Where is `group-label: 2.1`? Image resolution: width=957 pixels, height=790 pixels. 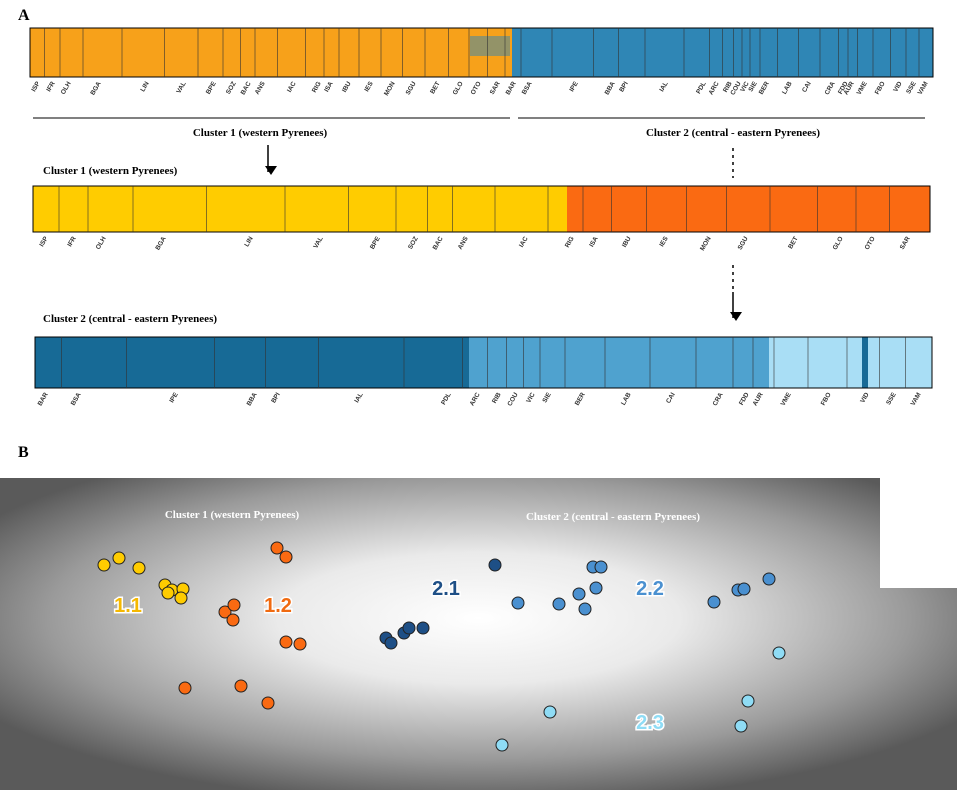 group-label: 2.1 is located at coordinates (446, 589).